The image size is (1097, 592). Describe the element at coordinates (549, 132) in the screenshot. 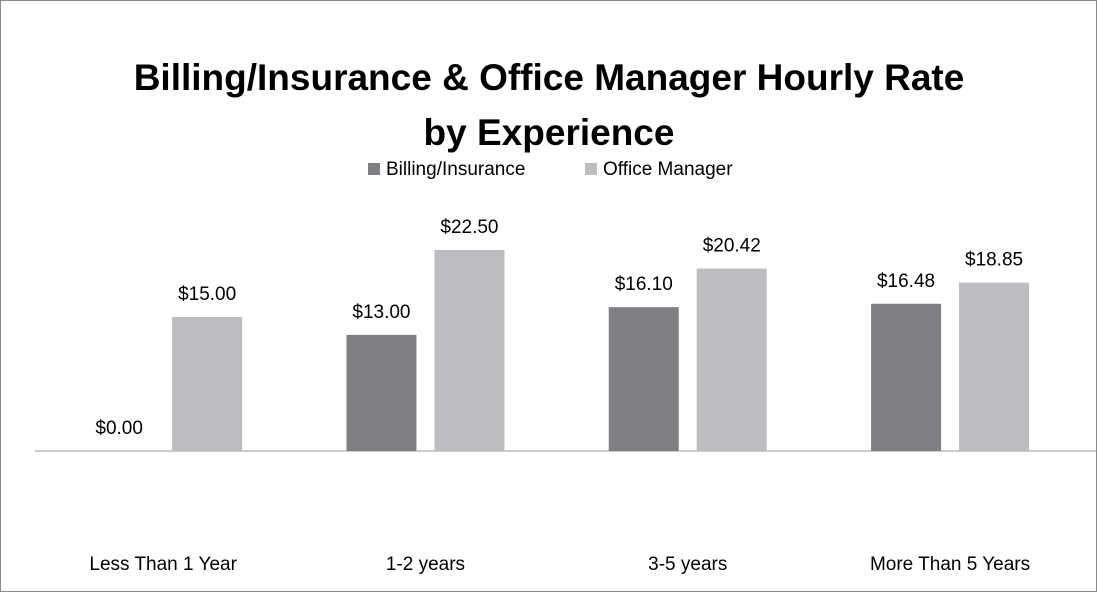

I see `chart-title: by Experience` at that location.